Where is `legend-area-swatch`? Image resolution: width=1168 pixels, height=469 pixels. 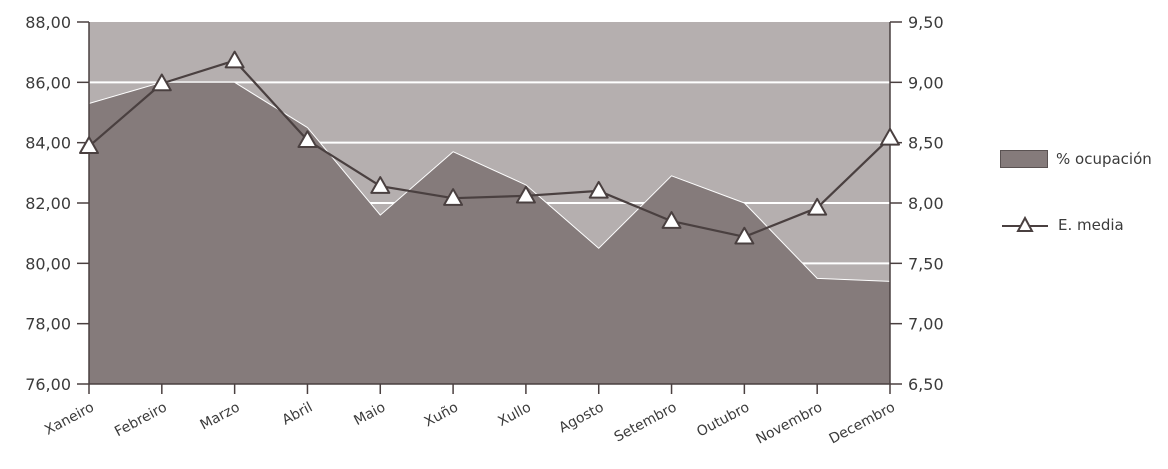 legend-area-swatch is located at coordinates (1024, 159).